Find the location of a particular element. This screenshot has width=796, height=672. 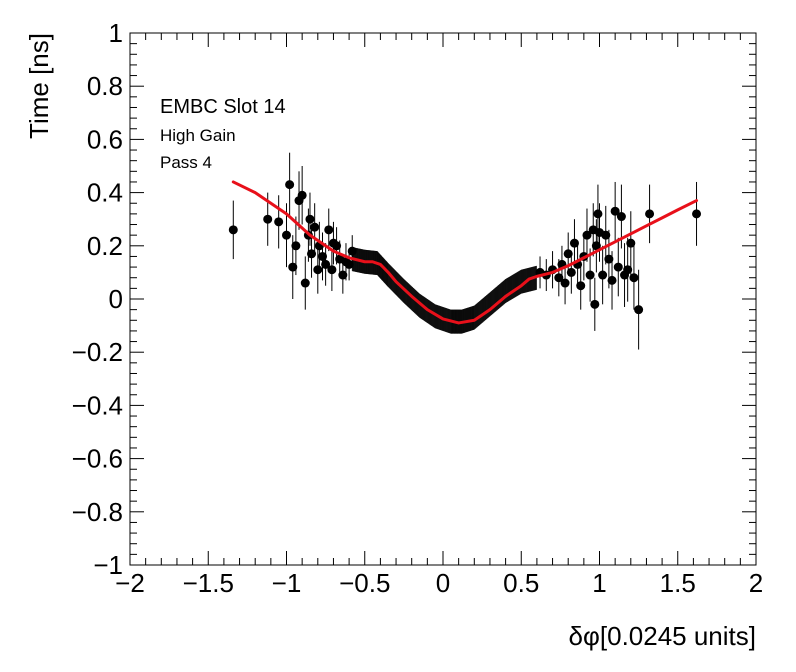

x-tick-label: 2 is located at coordinates (756, 583).